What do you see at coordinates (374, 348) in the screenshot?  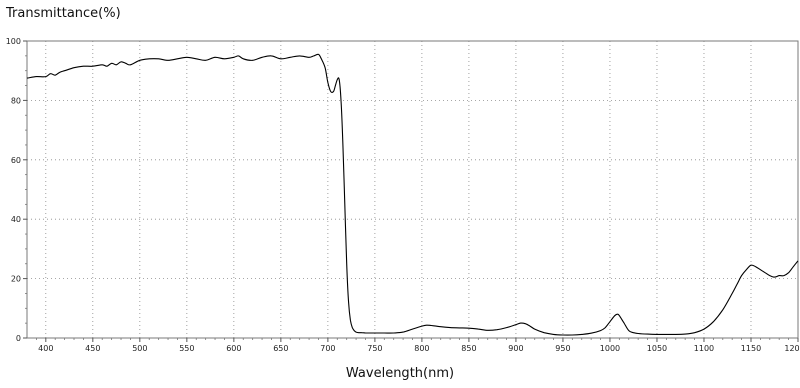 I see `x-tick-label: 750` at bounding box center [374, 348].